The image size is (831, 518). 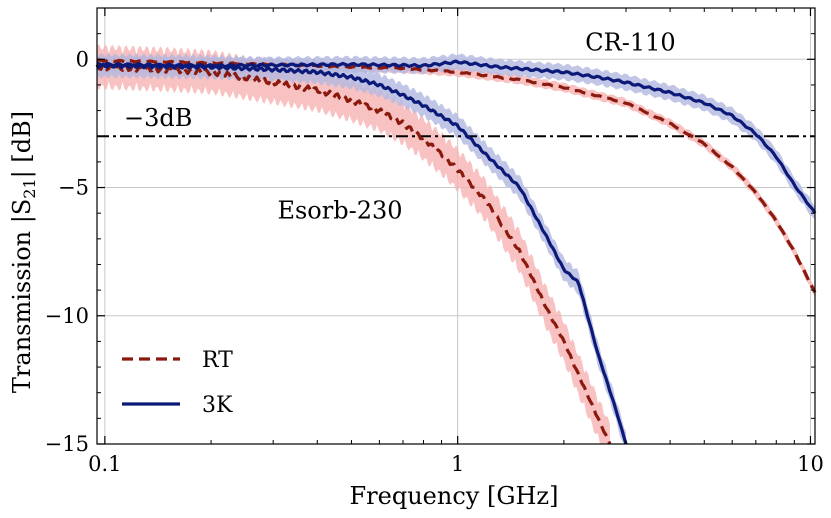 What do you see at coordinates (67, 316) in the screenshot?
I see `y-tick-label: −10` at bounding box center [67, 316].